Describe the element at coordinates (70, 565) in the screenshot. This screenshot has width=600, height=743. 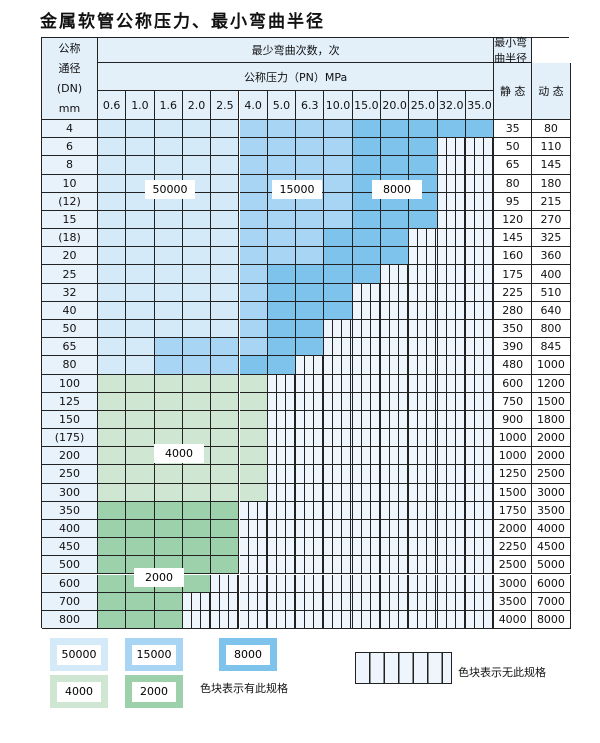
I see `dn-cell: 500` at that location.